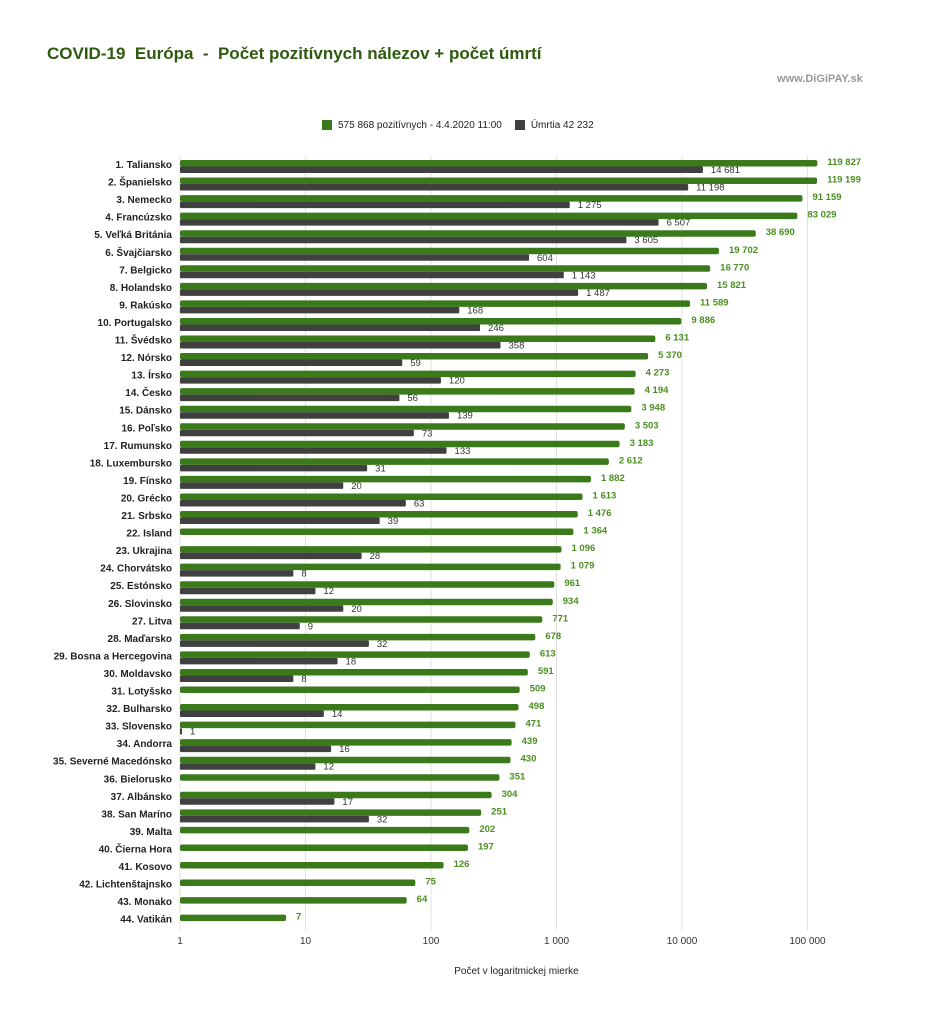  I want to click on category-label: 34. Andorra, so click(145, 744).